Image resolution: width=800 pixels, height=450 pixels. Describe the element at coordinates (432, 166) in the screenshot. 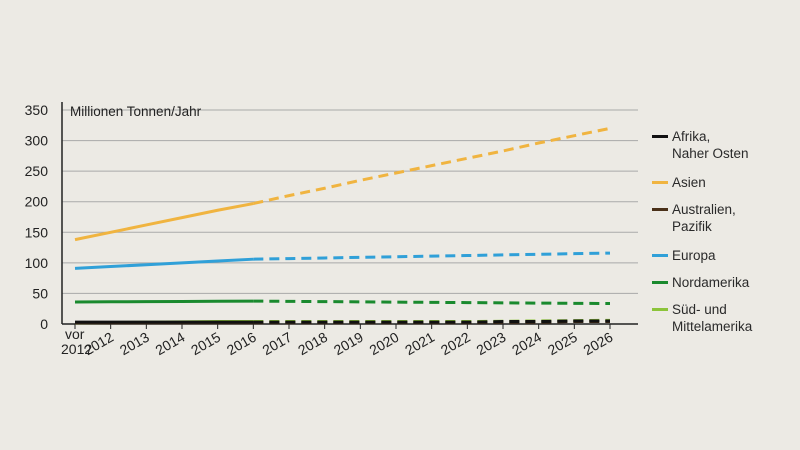

I see `series-asien-line-projection` at that location.